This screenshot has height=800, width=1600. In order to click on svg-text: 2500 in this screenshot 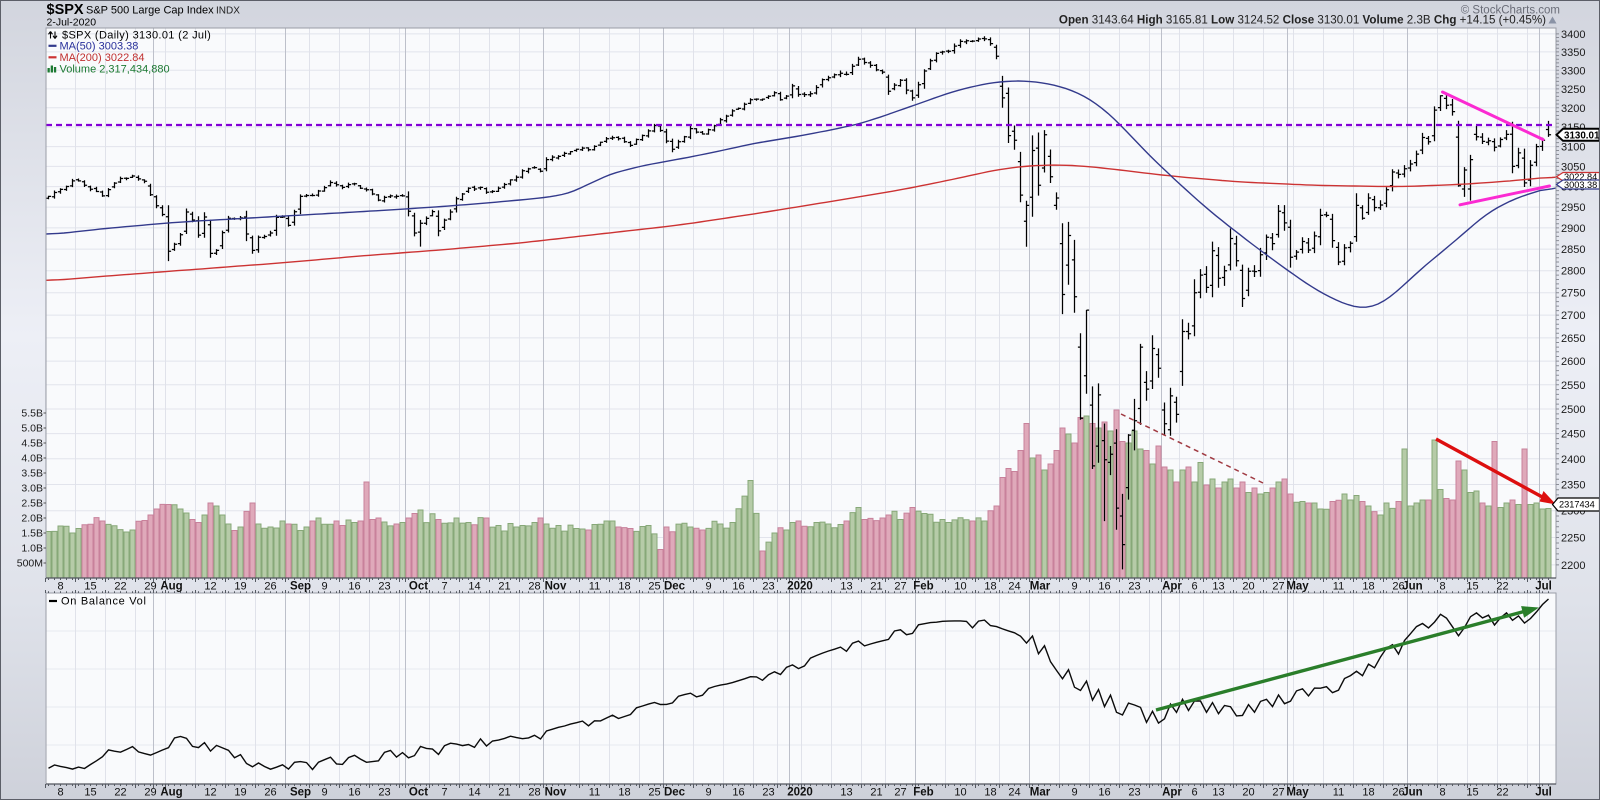, I will do `click(1573, 410)`.